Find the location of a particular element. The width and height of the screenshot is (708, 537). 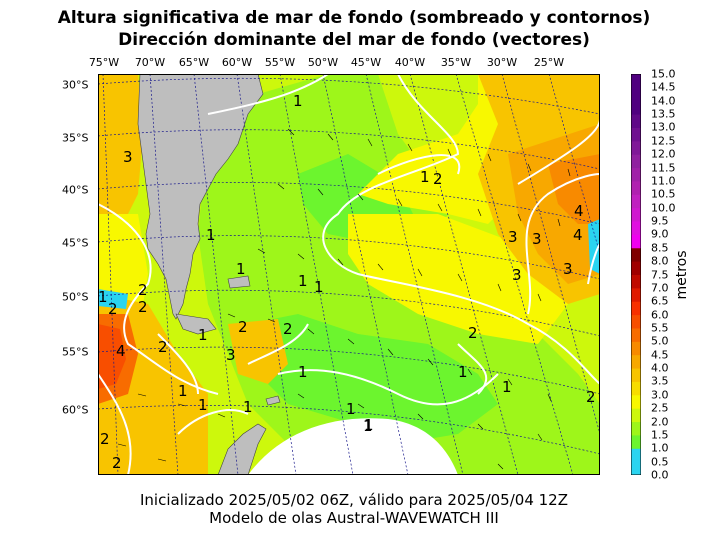

land-tierra-del-fuego is located at coordinates (196, 324).